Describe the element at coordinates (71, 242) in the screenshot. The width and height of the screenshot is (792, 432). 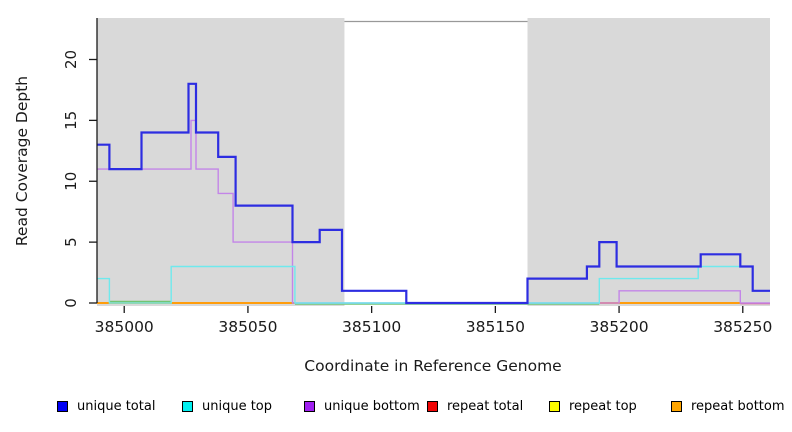
I see `y-tick-label: 5` at that location.